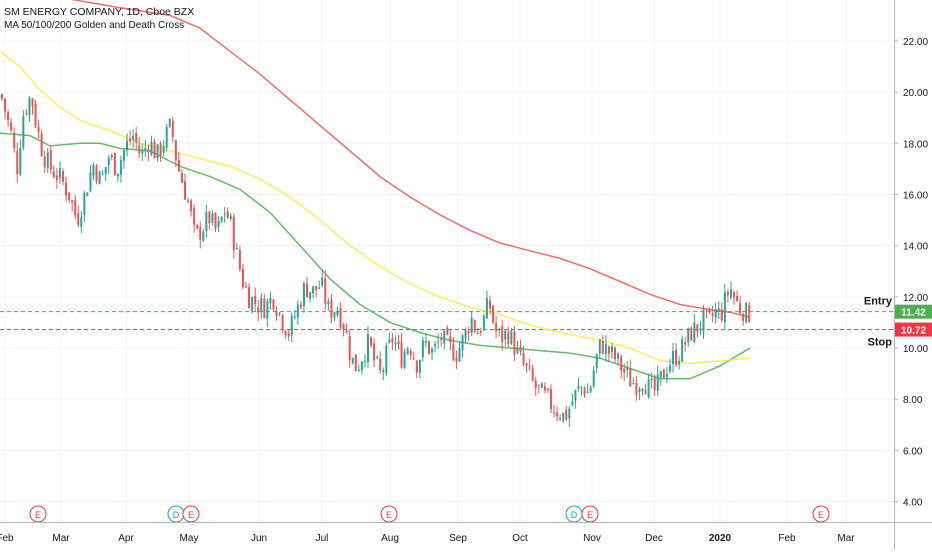  Describe the element at coordinates (915, 42) in the screenshot. I see `price-tick-label: 22.00` at that location.